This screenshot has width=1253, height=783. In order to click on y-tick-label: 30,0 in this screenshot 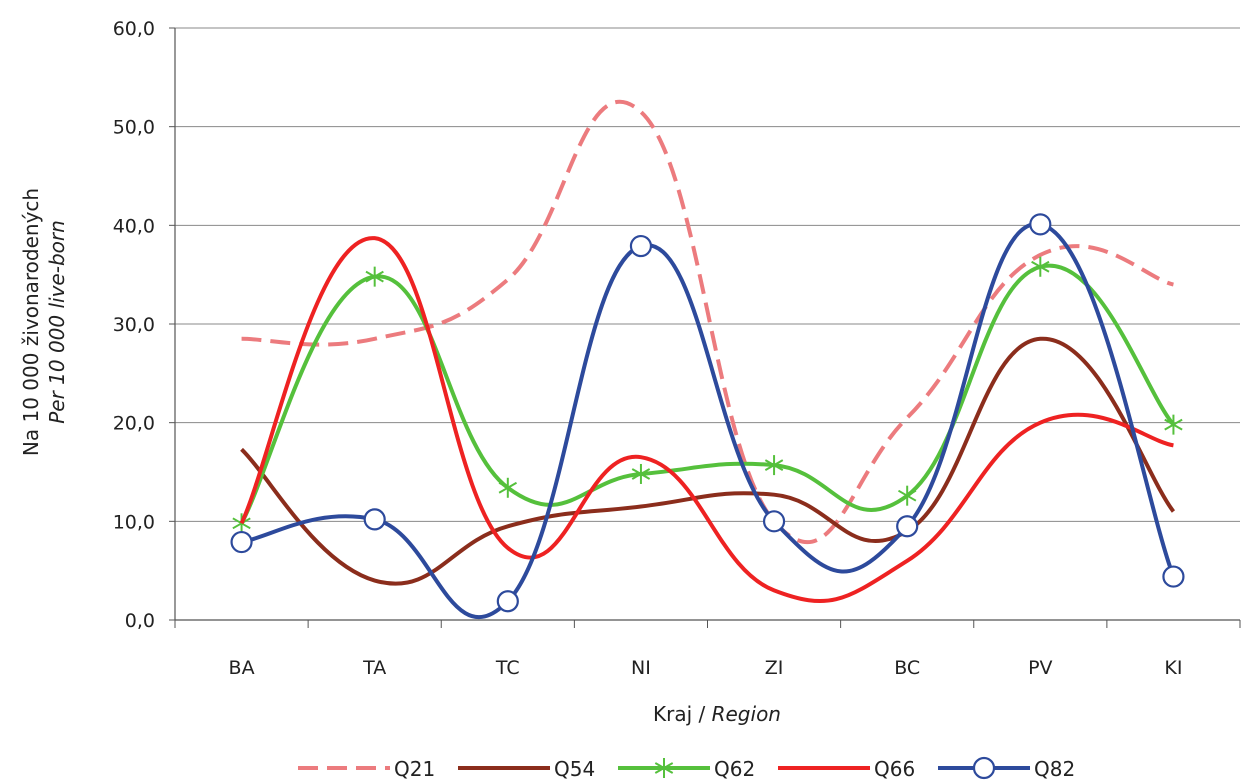, I will do `click(134, 325)`.